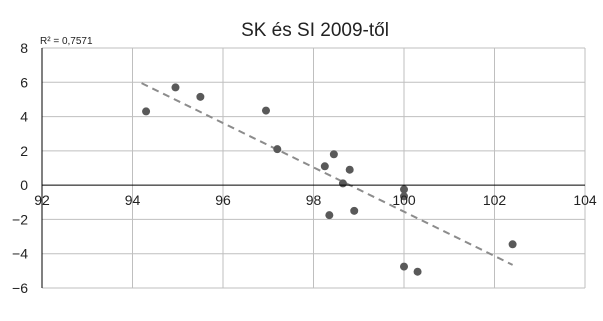  I want to click on x-tick-label: 104, so click(585, 200).